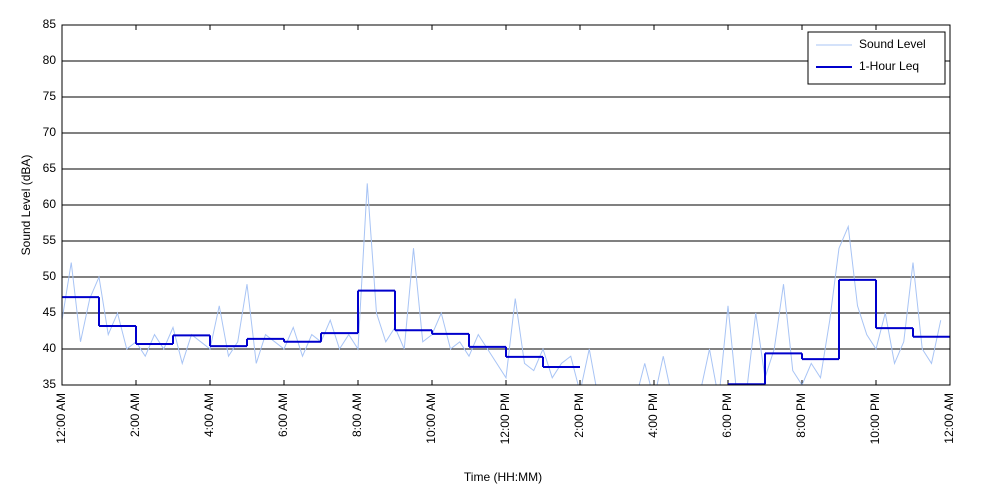  I want to click on x-tick-label: 4:00 AM, so click(209, 415).